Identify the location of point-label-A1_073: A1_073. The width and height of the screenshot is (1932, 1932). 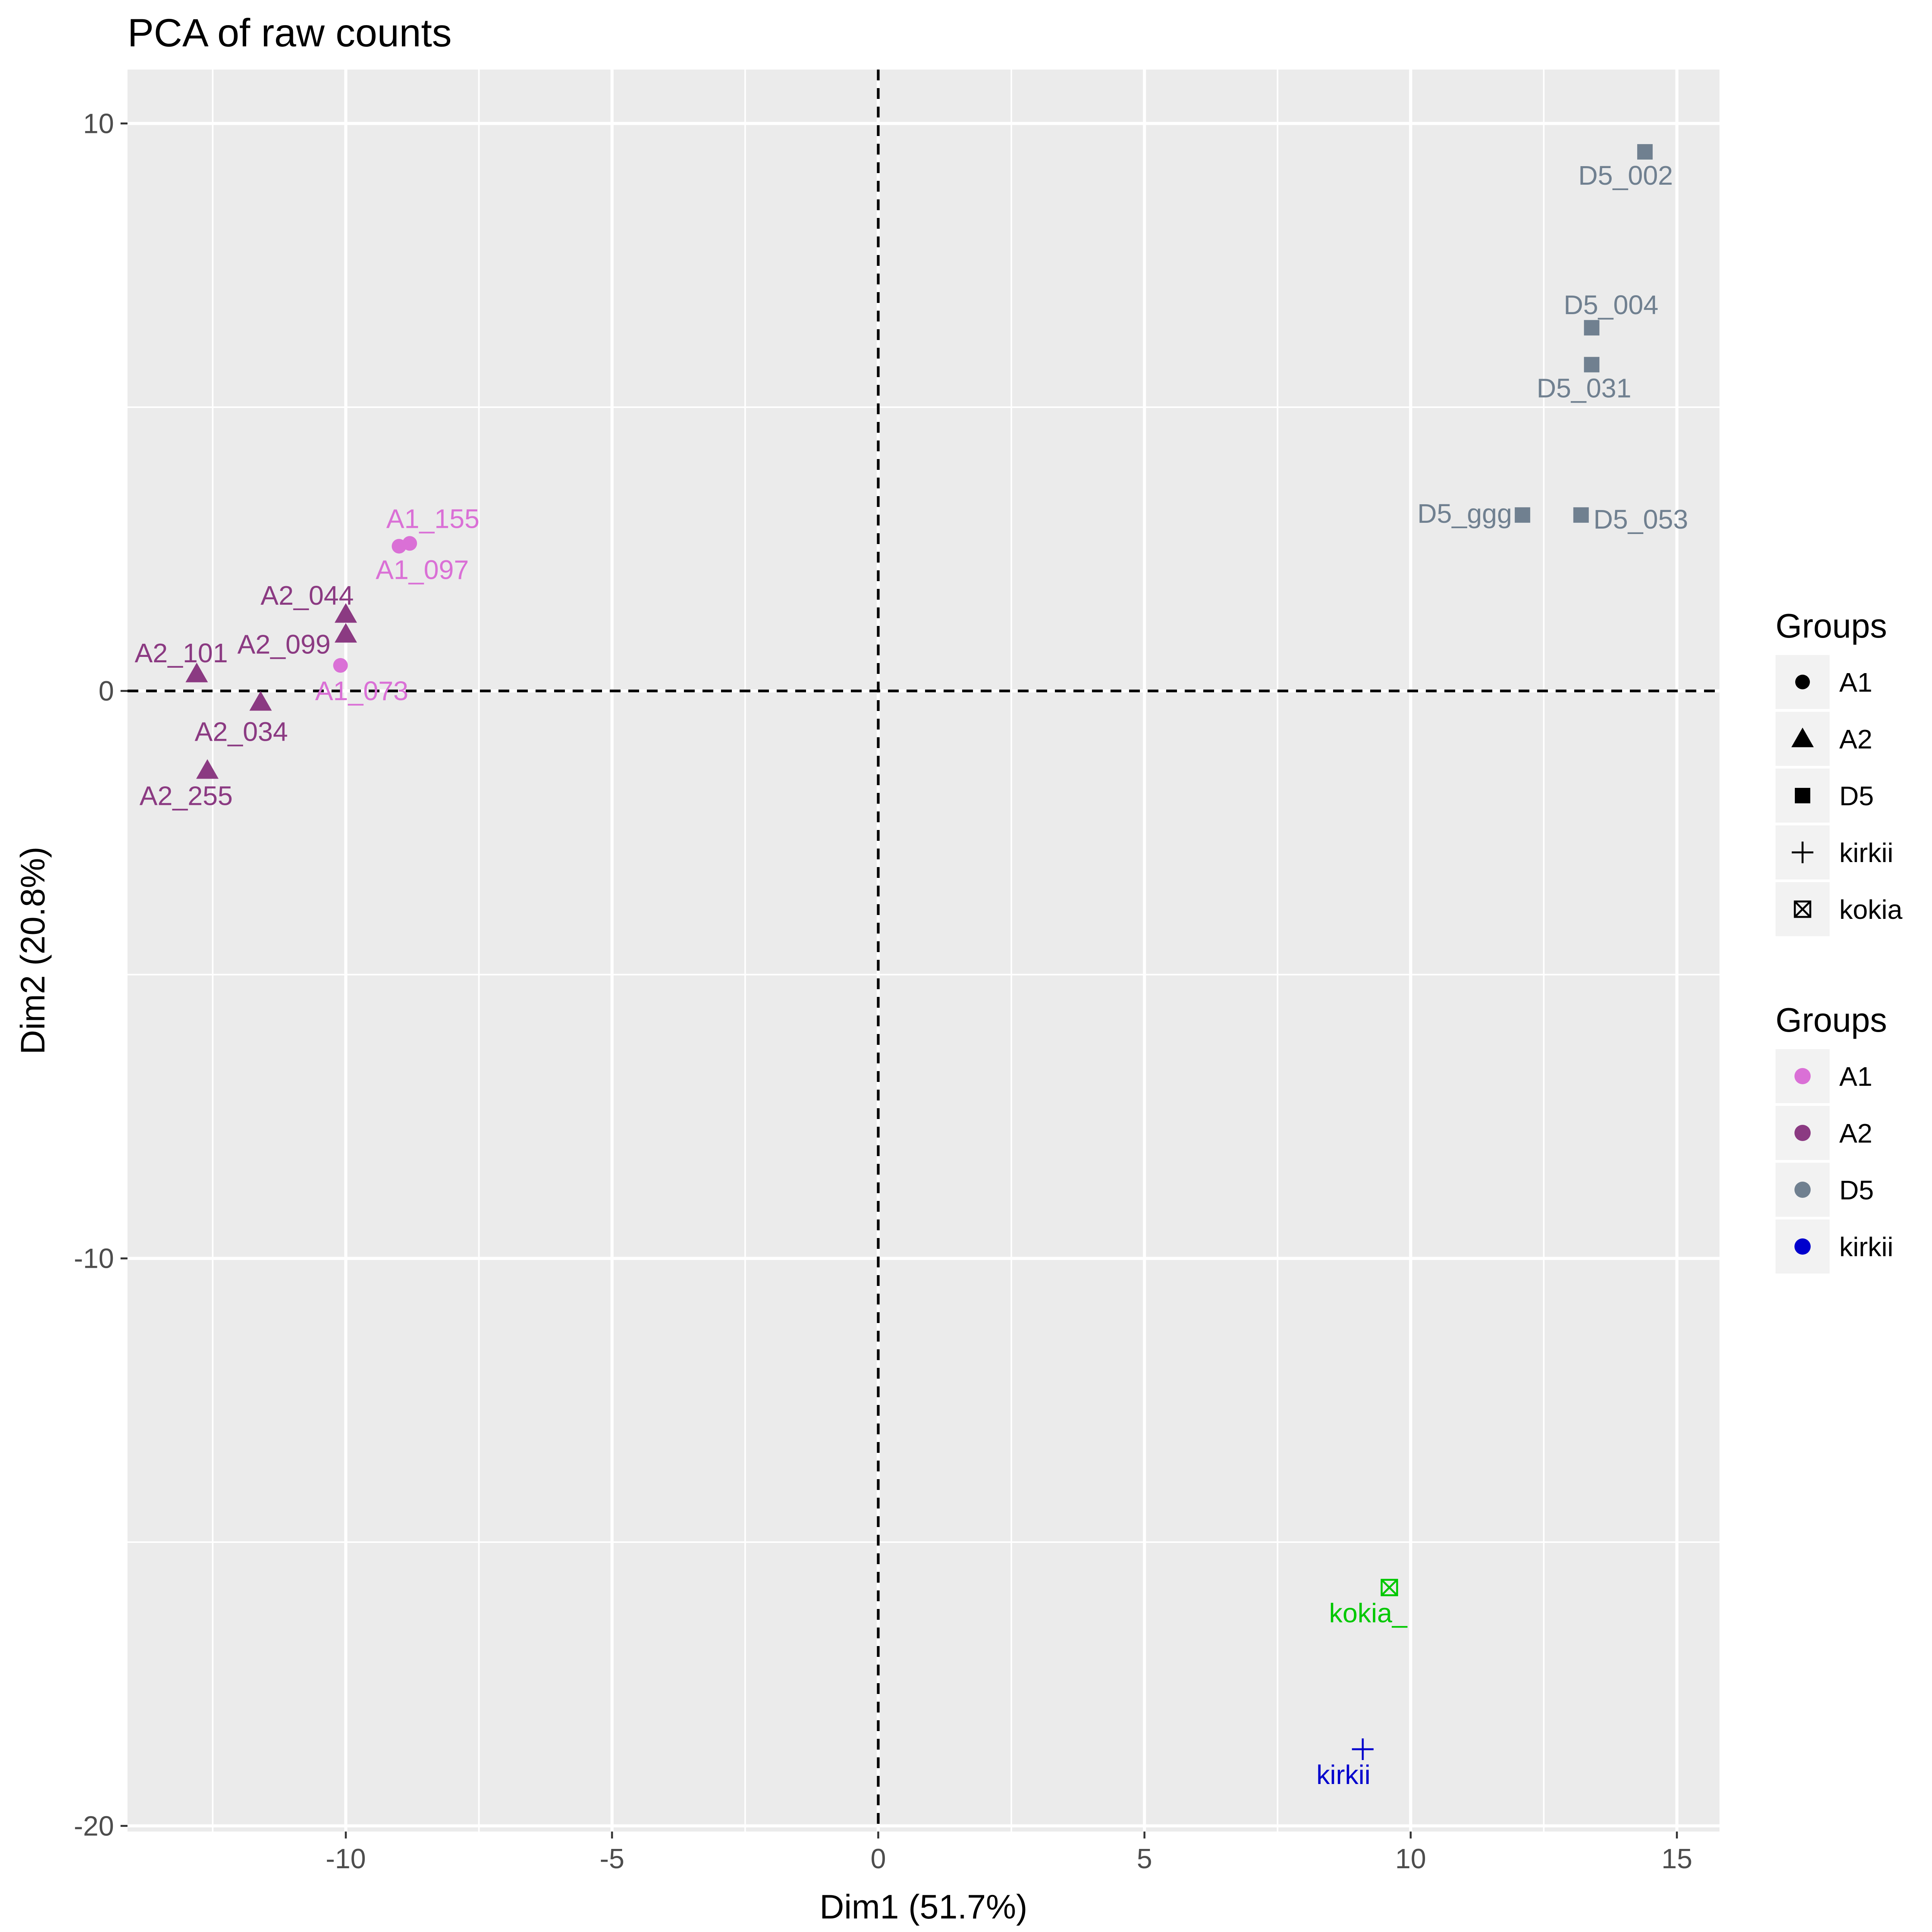
(362, 691).